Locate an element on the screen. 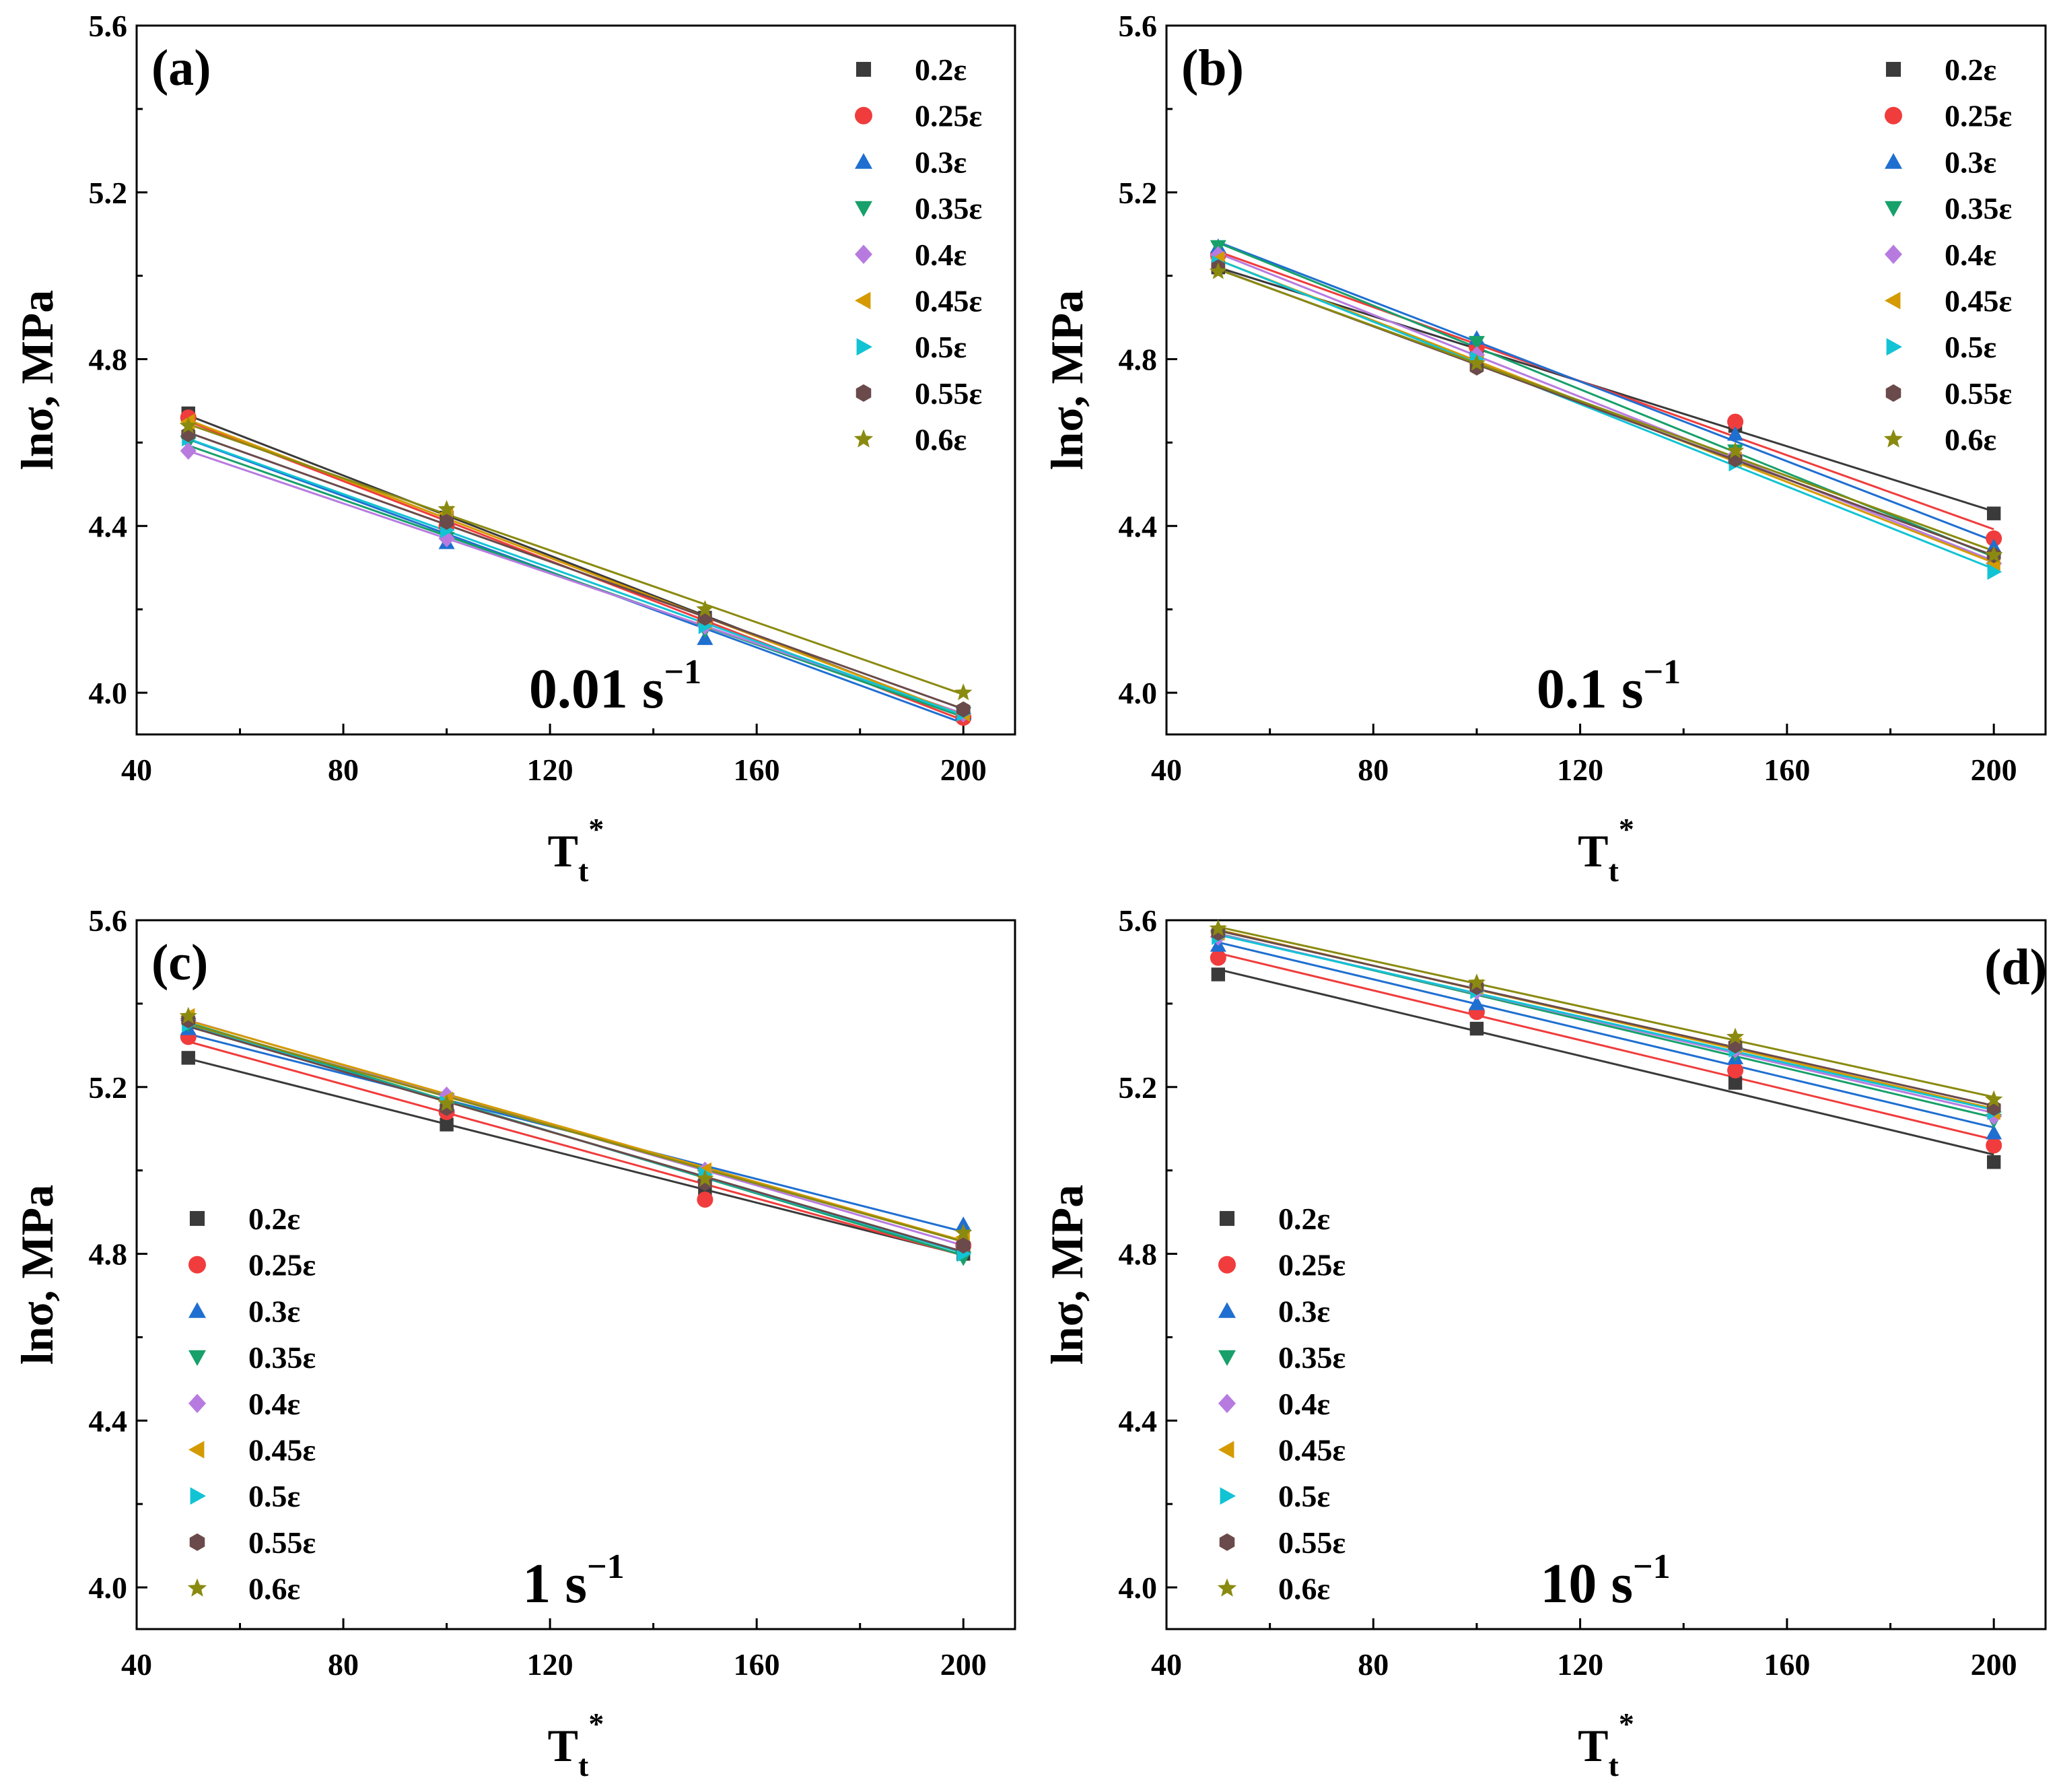 The height and width of the screenshot is (1792, 2059). legend-label: 0.2ε is located at coordinates (941, 70).